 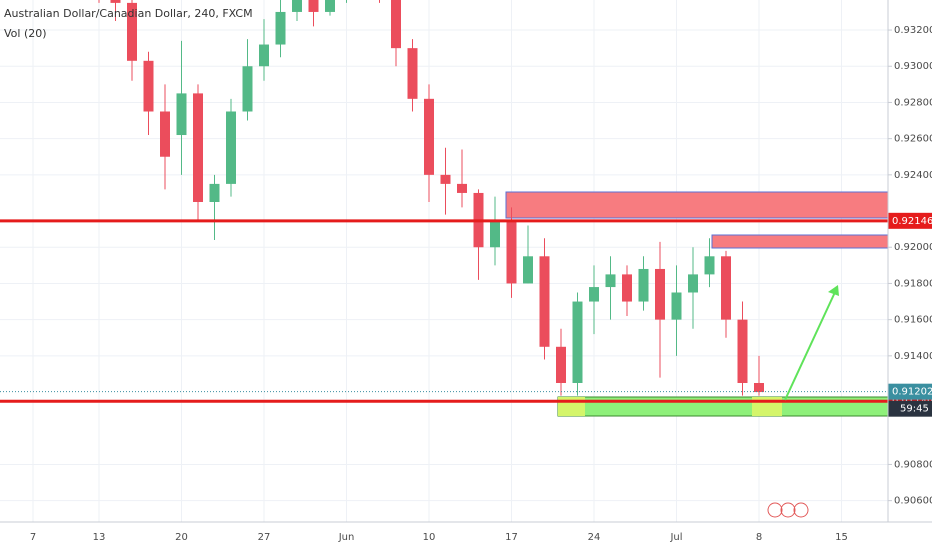 I want to click on y-tick-label: 0.92000, so click(x=913, y=247).